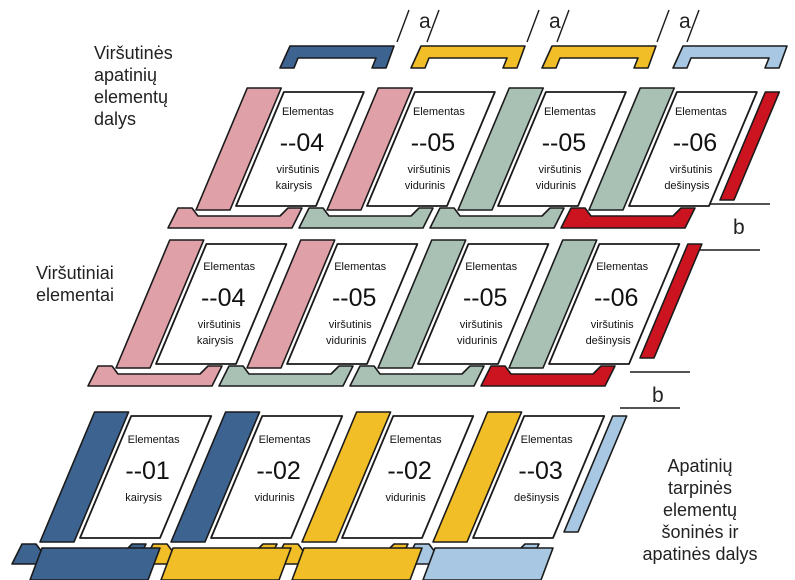 The image size is (795, 580). What do you see at coordinates (425, 21) in the screenshot?
I see `dimension-a-1: a` at bounding box center [425, 21].